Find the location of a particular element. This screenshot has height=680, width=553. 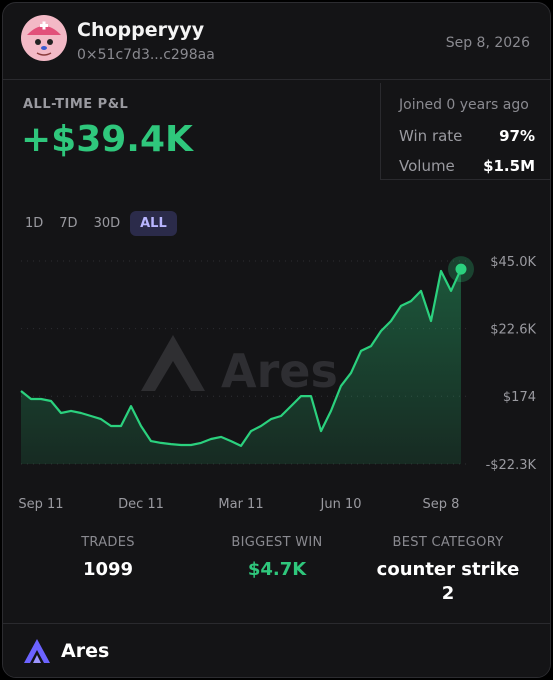

last-point is located at coordinates (461, 269).